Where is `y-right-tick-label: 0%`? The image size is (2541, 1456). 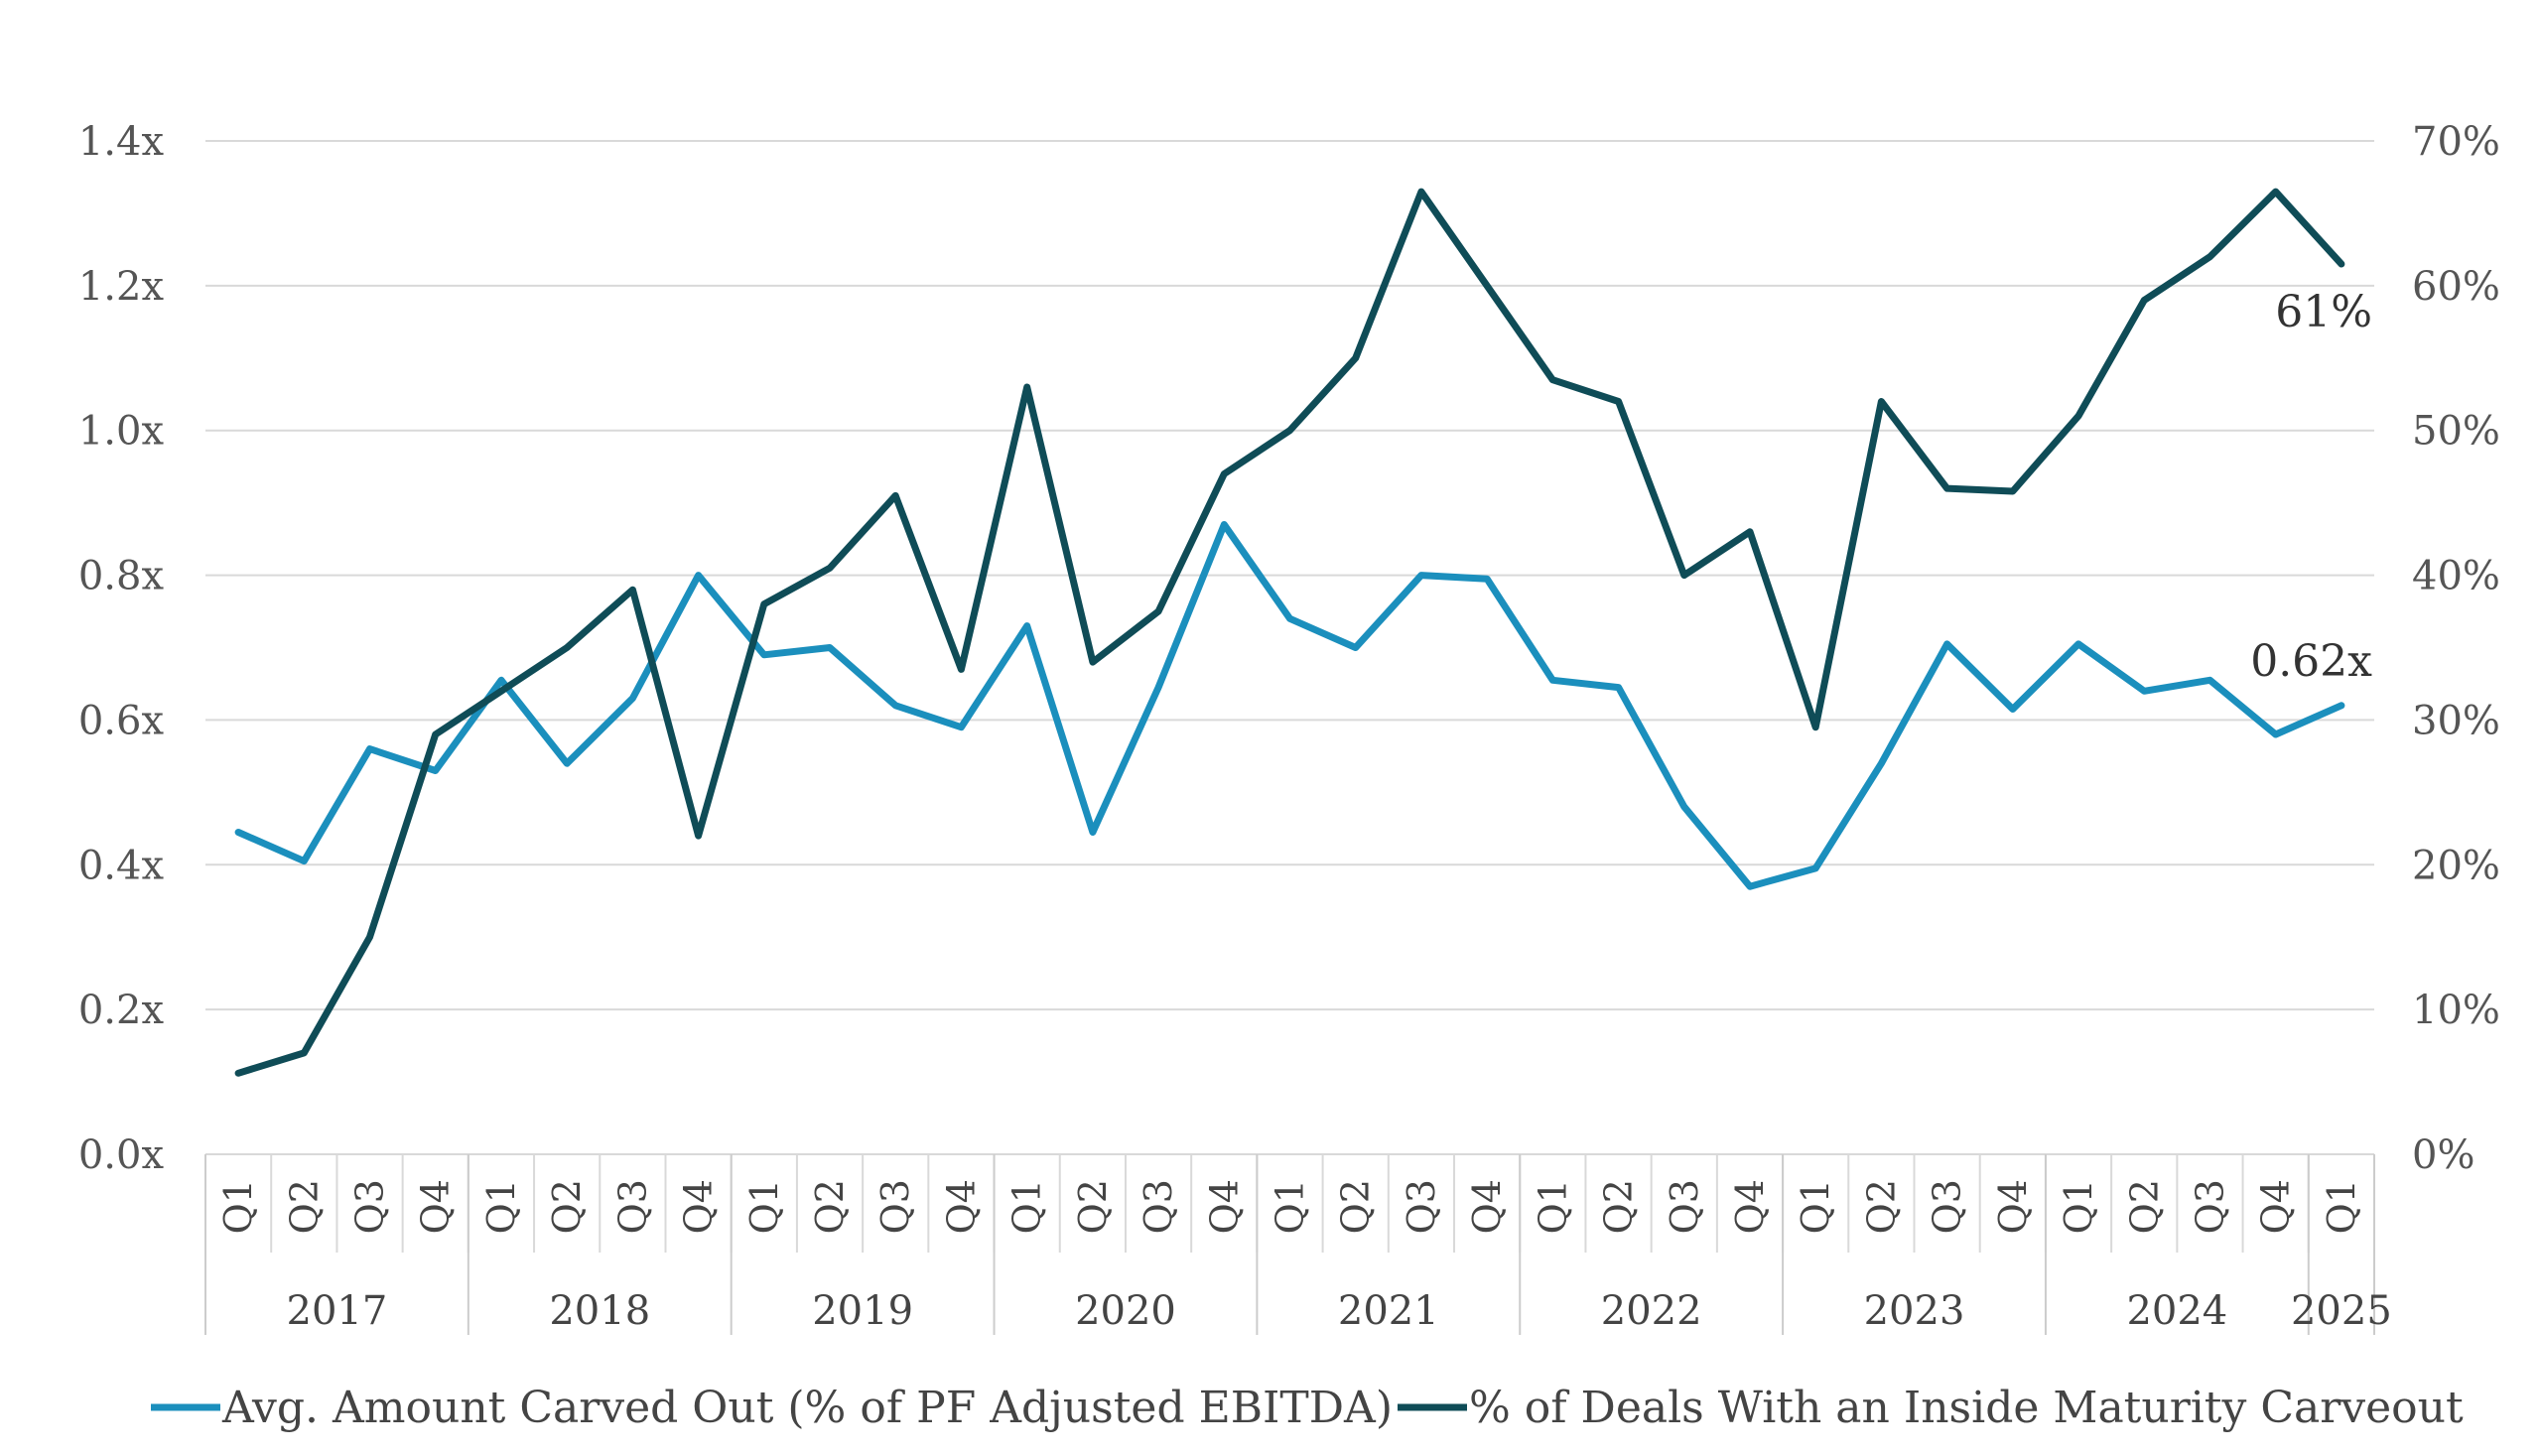 y-right-tick-label: 0% is located at coordinates (2443, 1155).